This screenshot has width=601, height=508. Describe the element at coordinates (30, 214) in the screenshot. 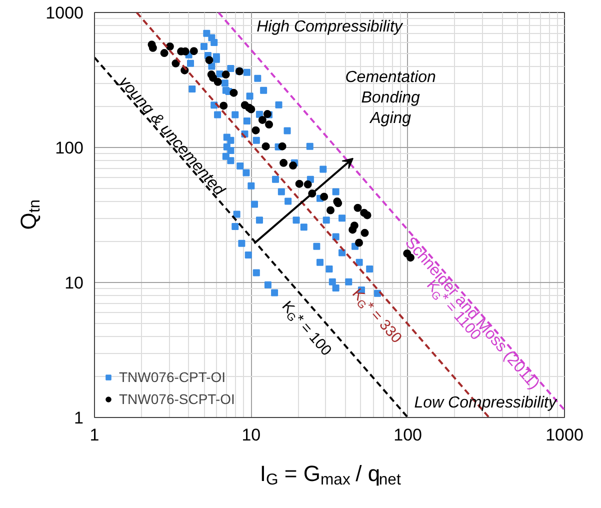

I see `y-axis-title: Qtn` at that location.